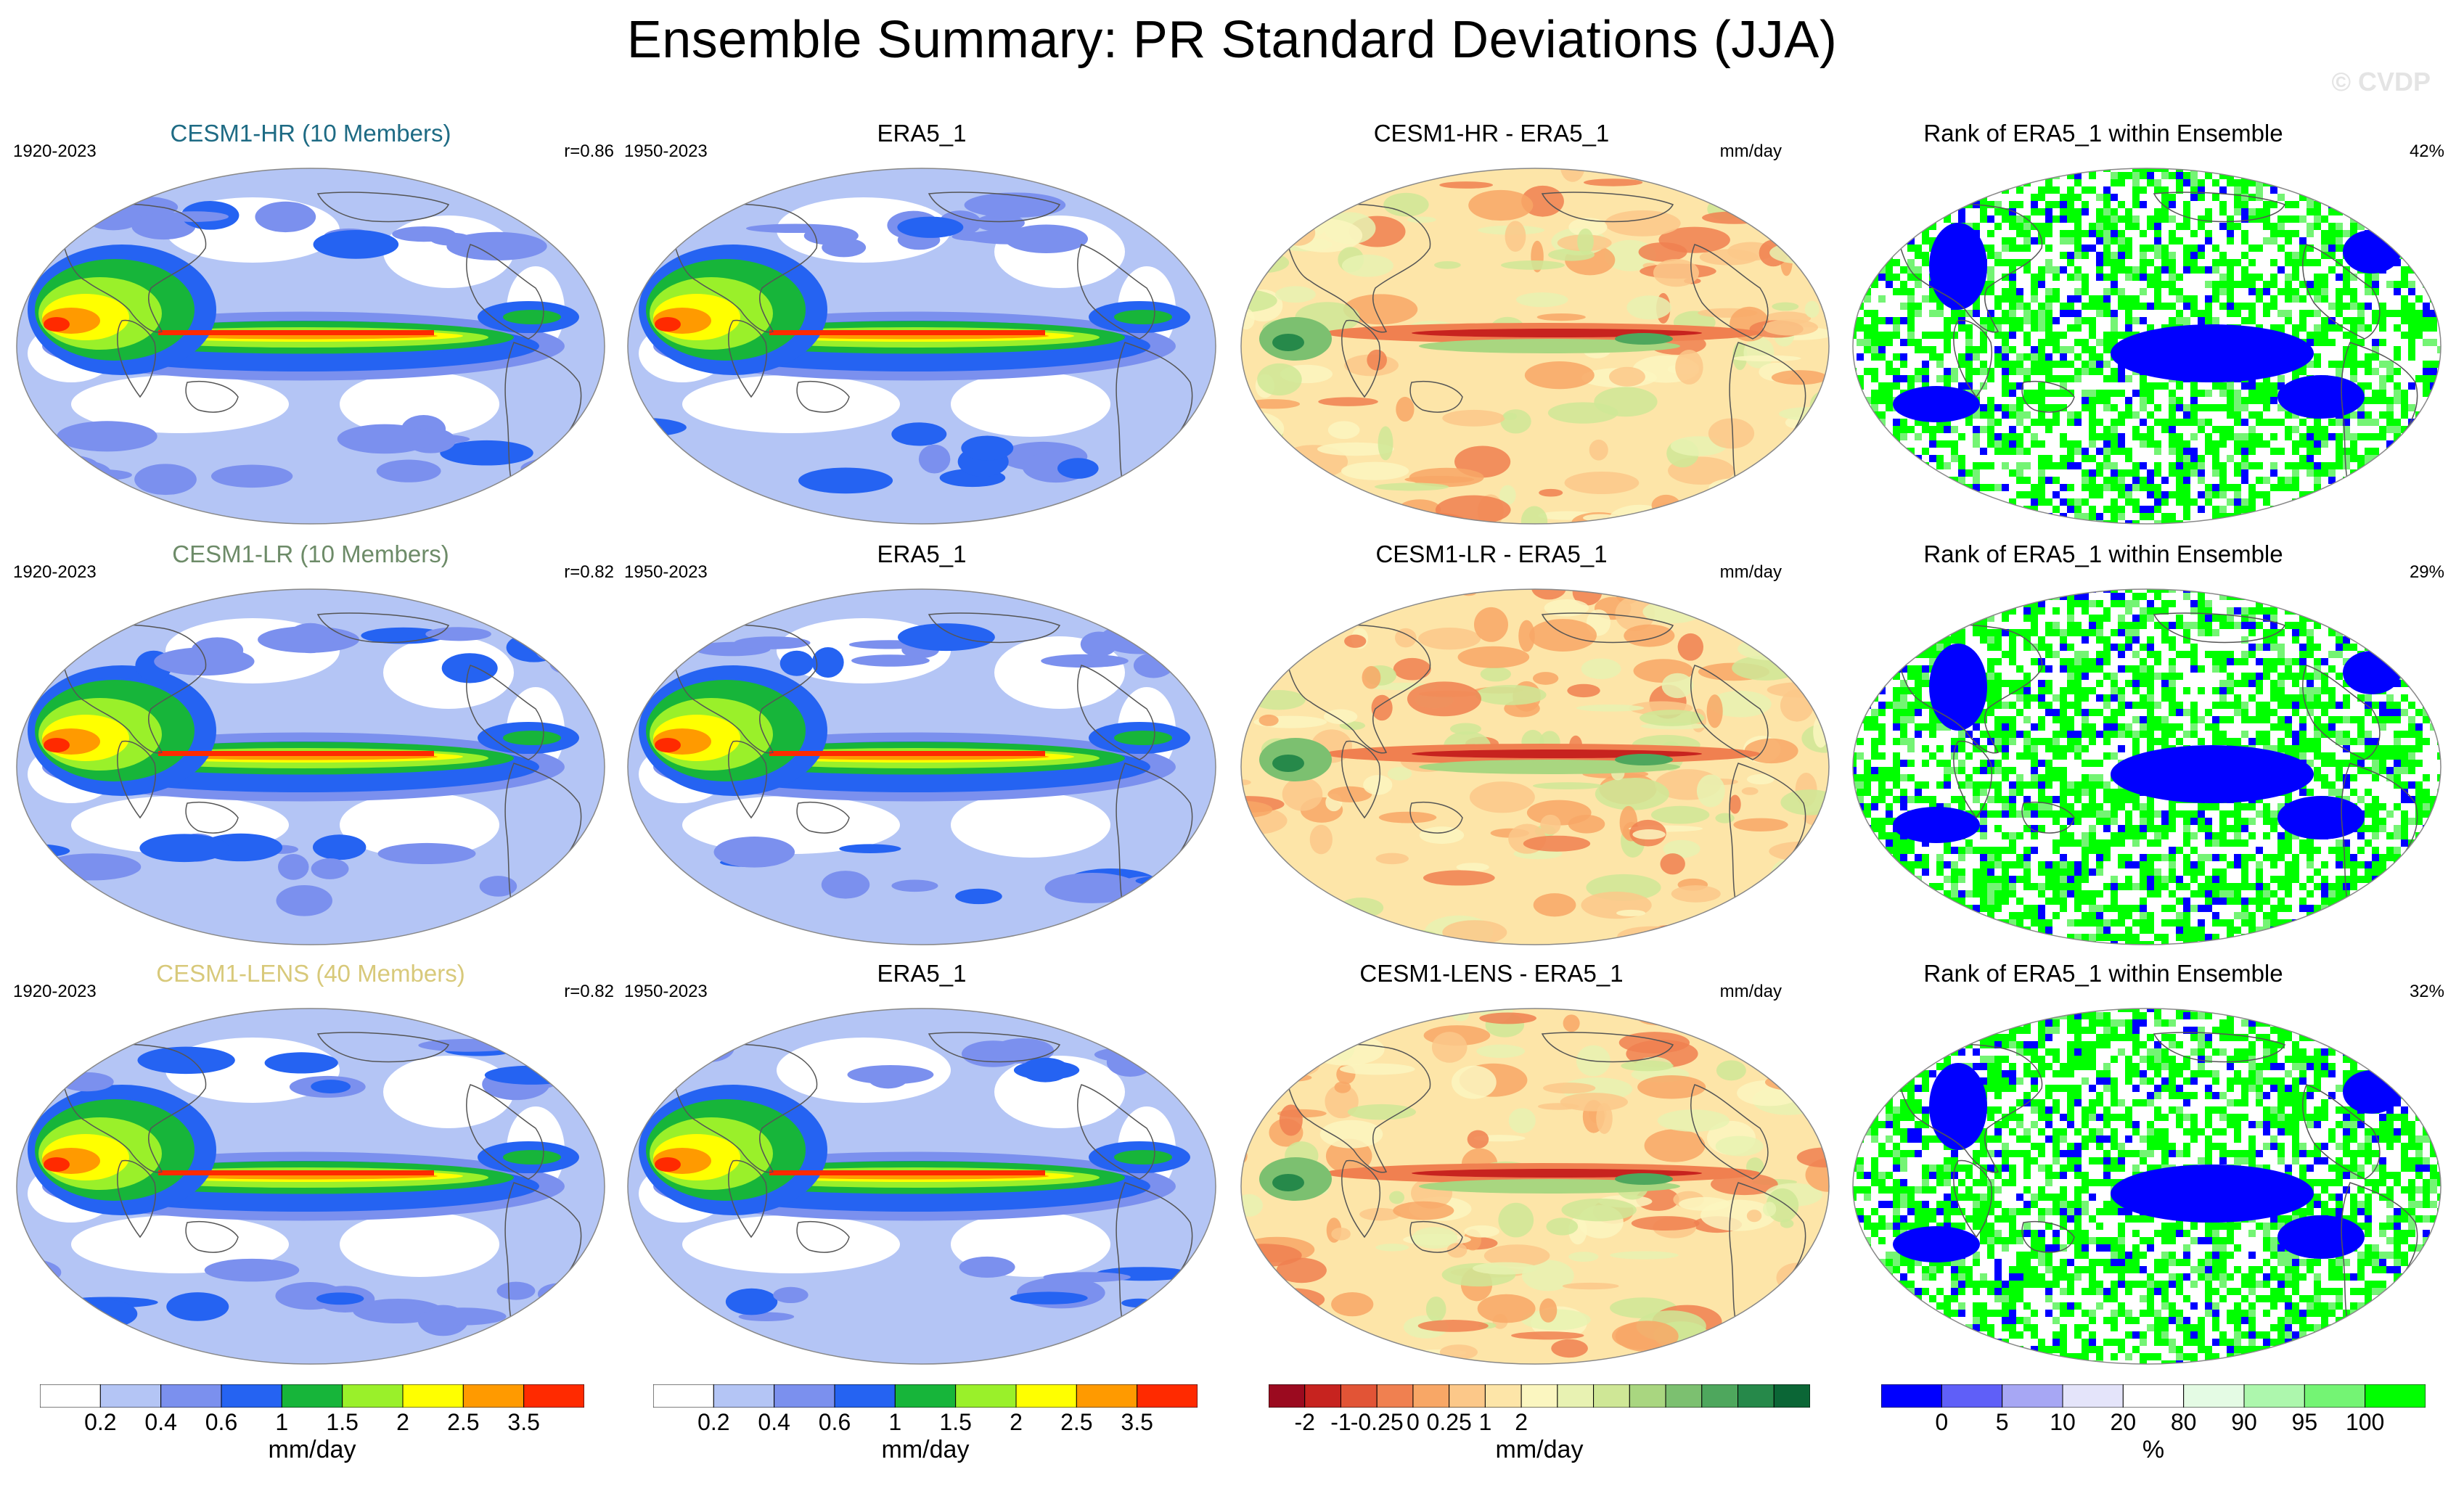  I want to click on colorbar-tick-label: -0.25, so click(1377, 1422).